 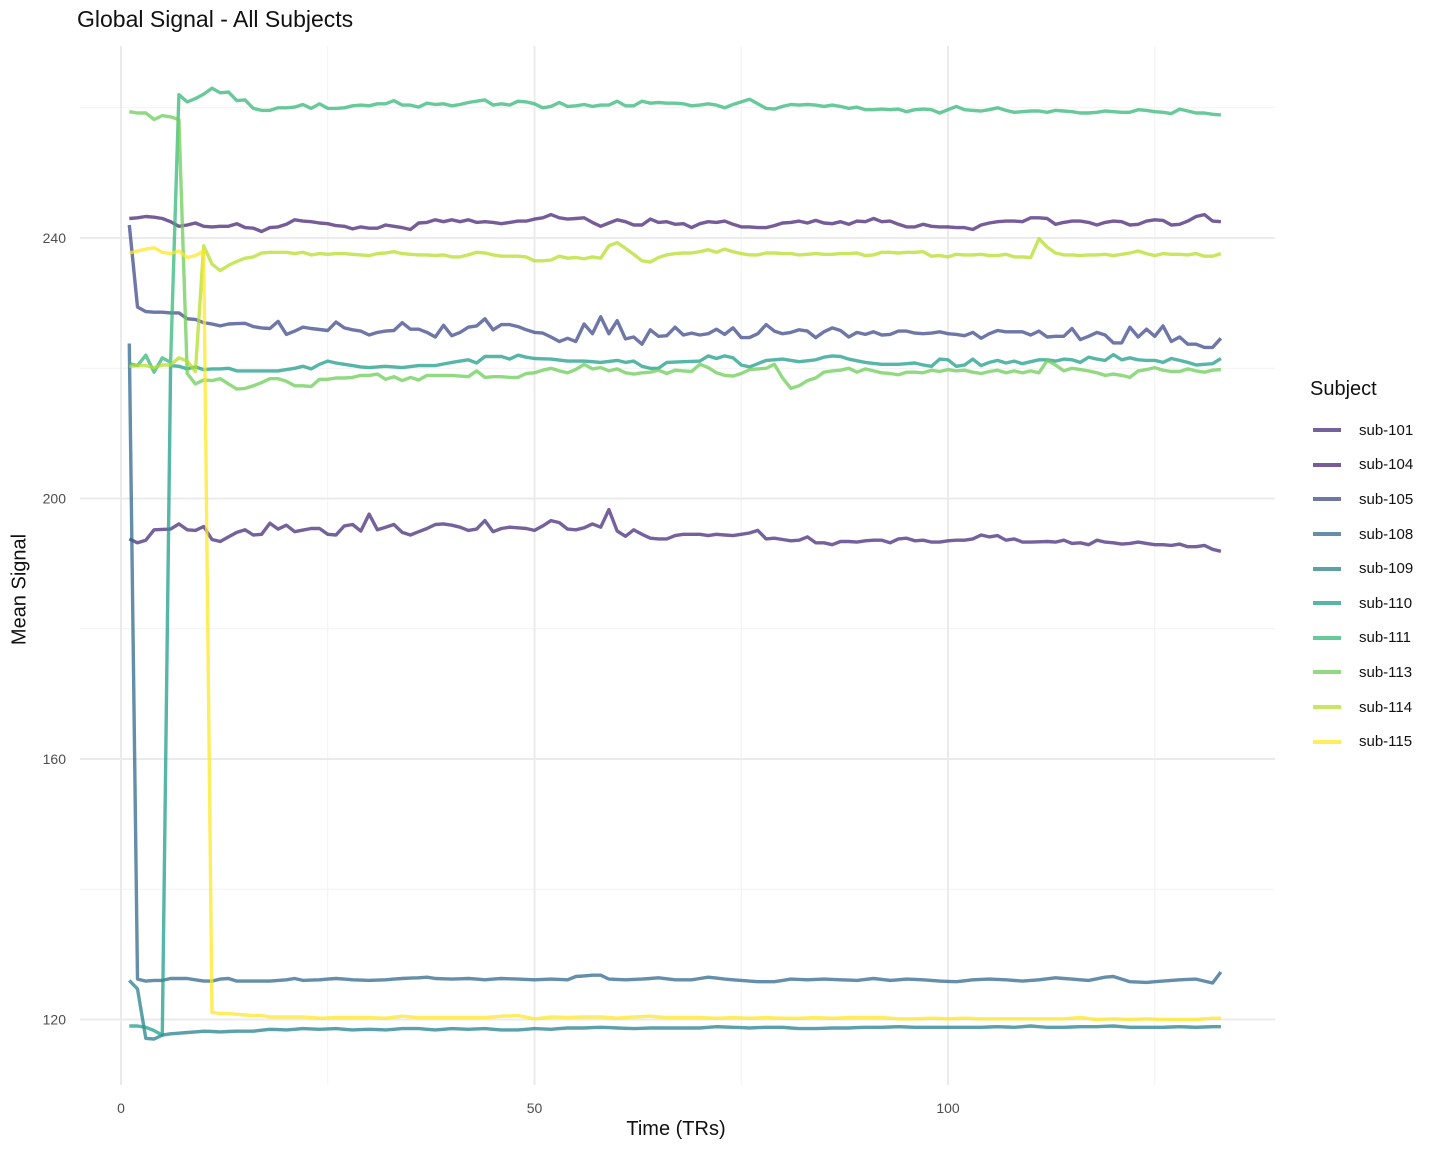 I want to click on legend-title: Subject, so click(x=1343, y=389).